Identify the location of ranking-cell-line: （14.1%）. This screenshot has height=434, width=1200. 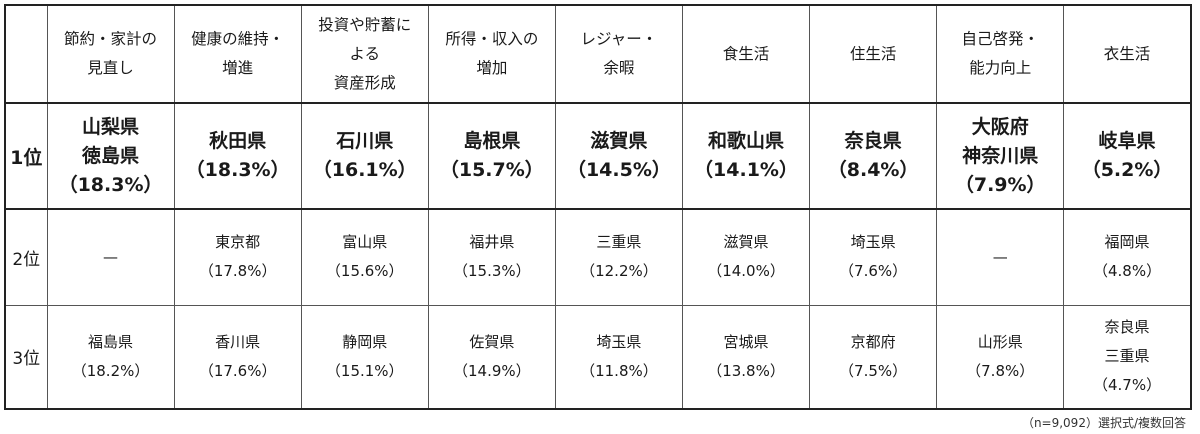
(746, 170).